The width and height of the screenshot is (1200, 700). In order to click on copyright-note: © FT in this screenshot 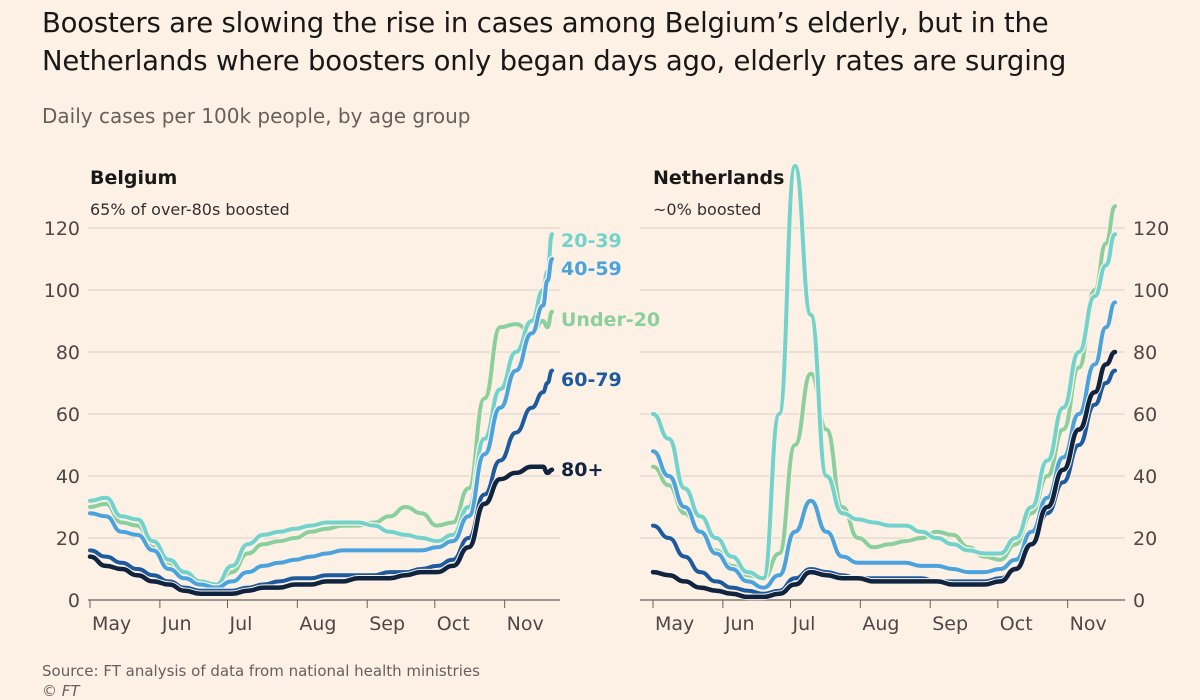, I will do `click(61, 691)`.